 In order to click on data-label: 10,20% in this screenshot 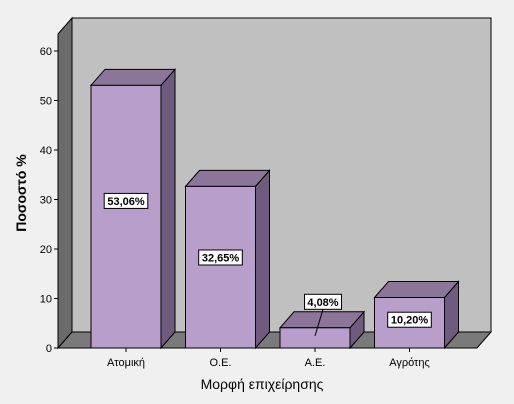, I will do `click(410, 321)`.